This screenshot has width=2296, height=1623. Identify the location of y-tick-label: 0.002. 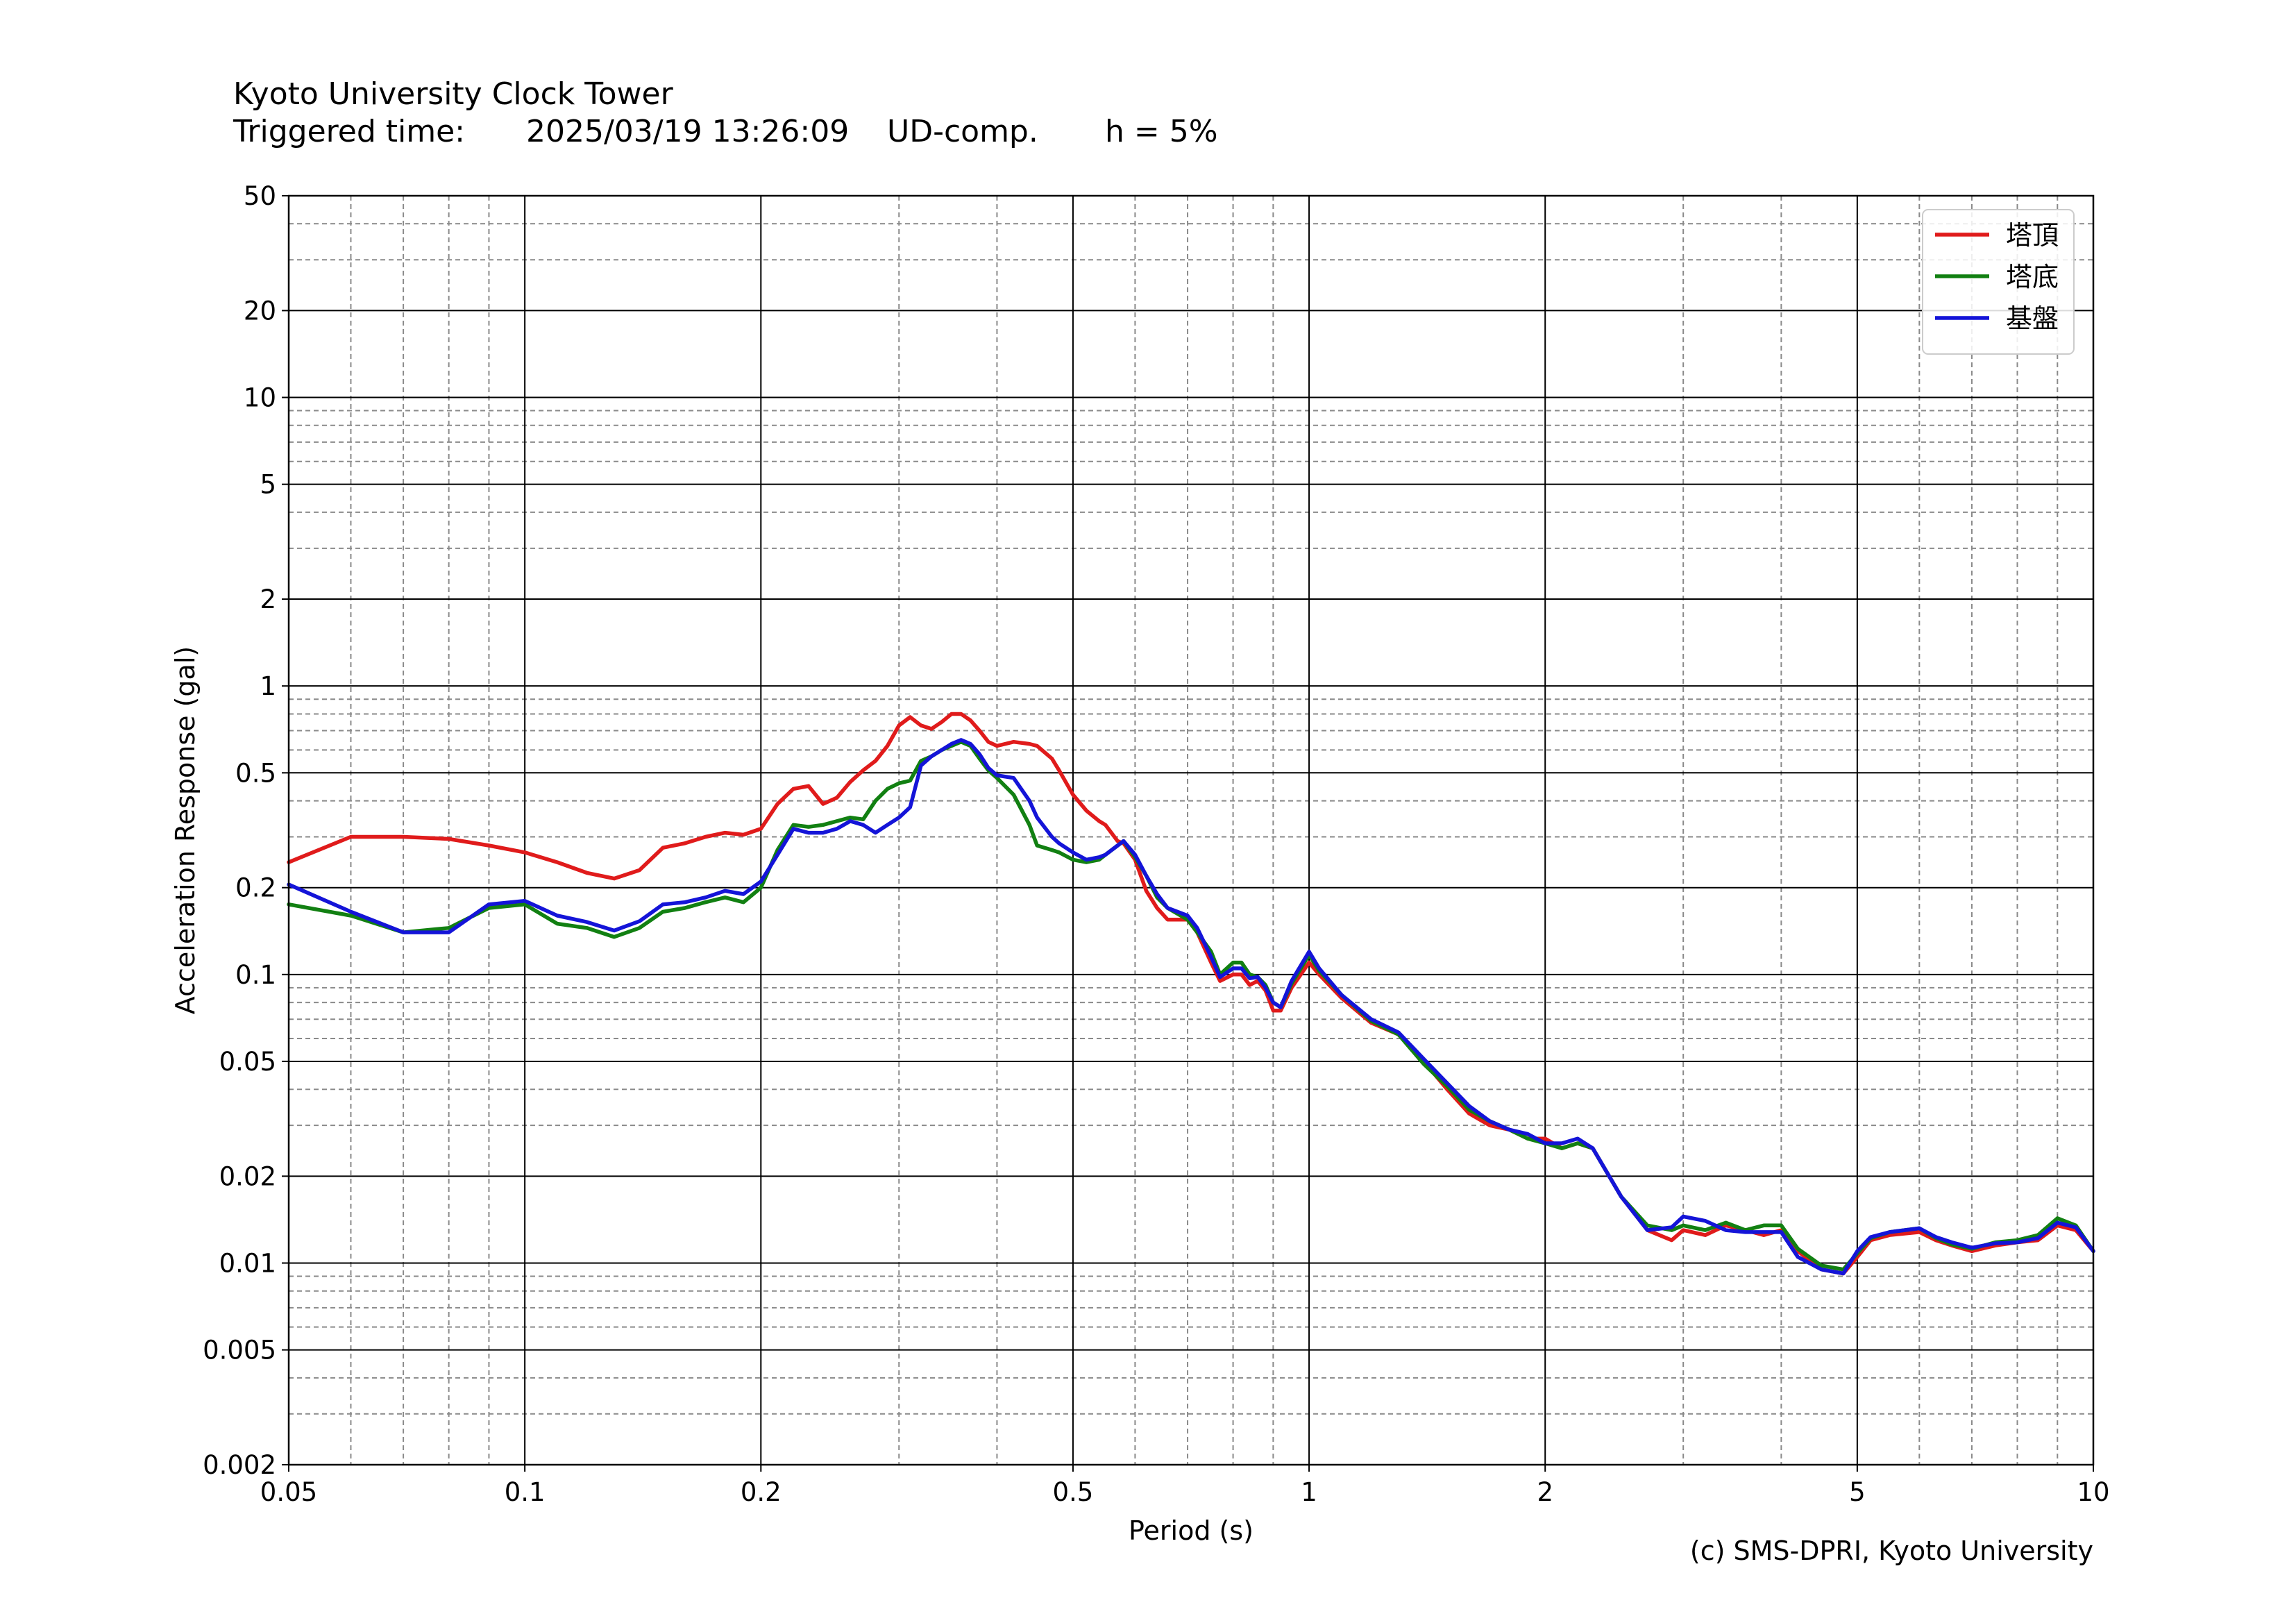
(239, 1465).